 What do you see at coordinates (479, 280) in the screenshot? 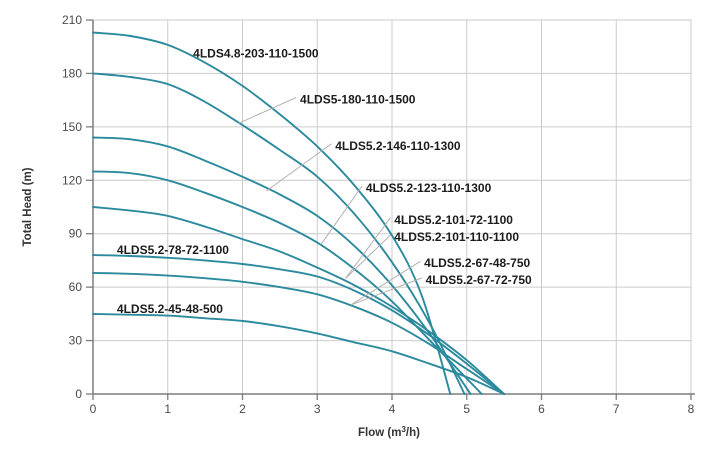
I see `curve-label: 4LDS5.2-67-72-750` at bounding box center [479, 280].